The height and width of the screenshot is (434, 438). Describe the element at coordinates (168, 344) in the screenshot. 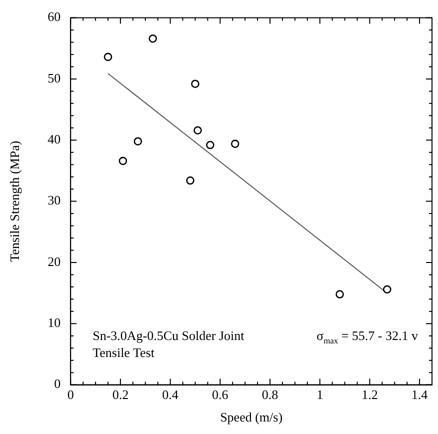

I see `annotation: Sn-3.0Ag-0.5Cu Solder Joint Tensile Test` at that location.